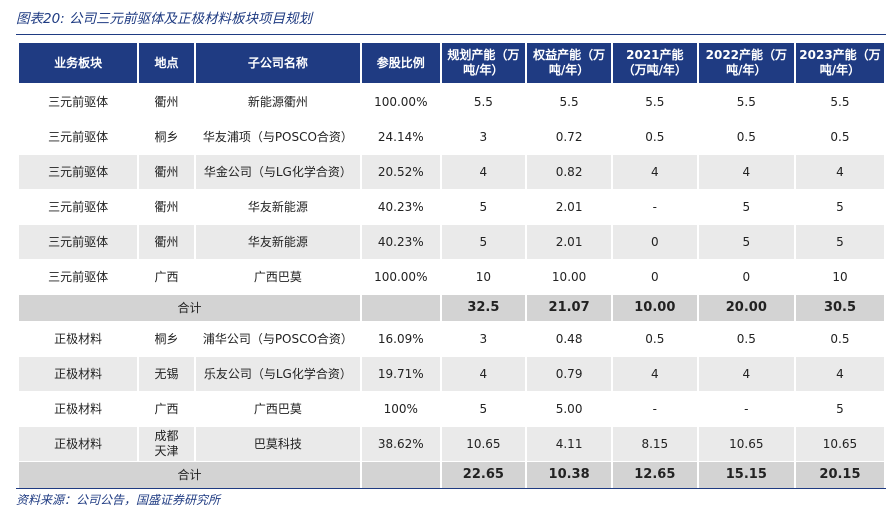 The width and height of the screenshot is (896, 514). What do you see at coordinates (839, 444) in the screenshot?
I see `cell-2023: 10.65` at bounding box center [839, 444].